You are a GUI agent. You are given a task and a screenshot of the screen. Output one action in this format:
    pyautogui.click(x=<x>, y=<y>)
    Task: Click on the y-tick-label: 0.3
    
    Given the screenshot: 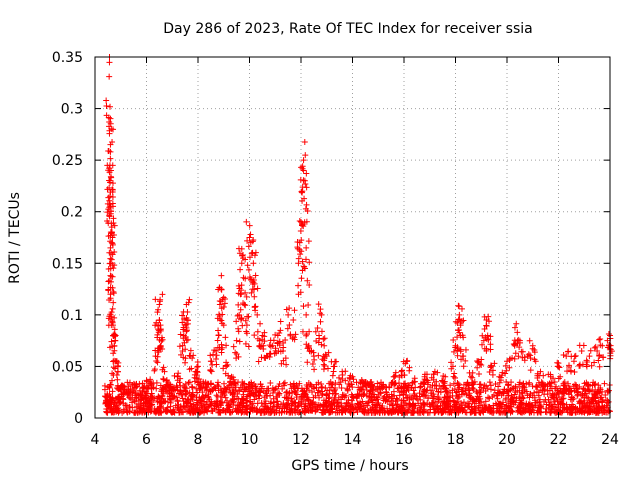 What is the action you would take?
    pyautogui.click(x=72, y=110)
    